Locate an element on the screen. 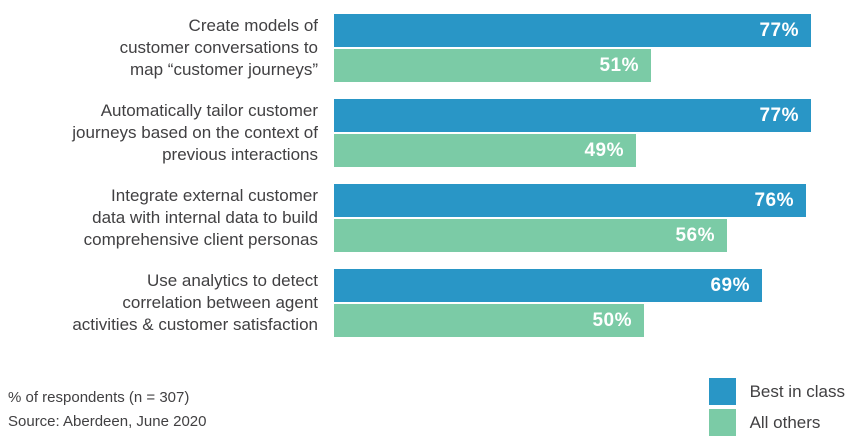  bar-value-label: 76% is located at coordinates (774, 200).